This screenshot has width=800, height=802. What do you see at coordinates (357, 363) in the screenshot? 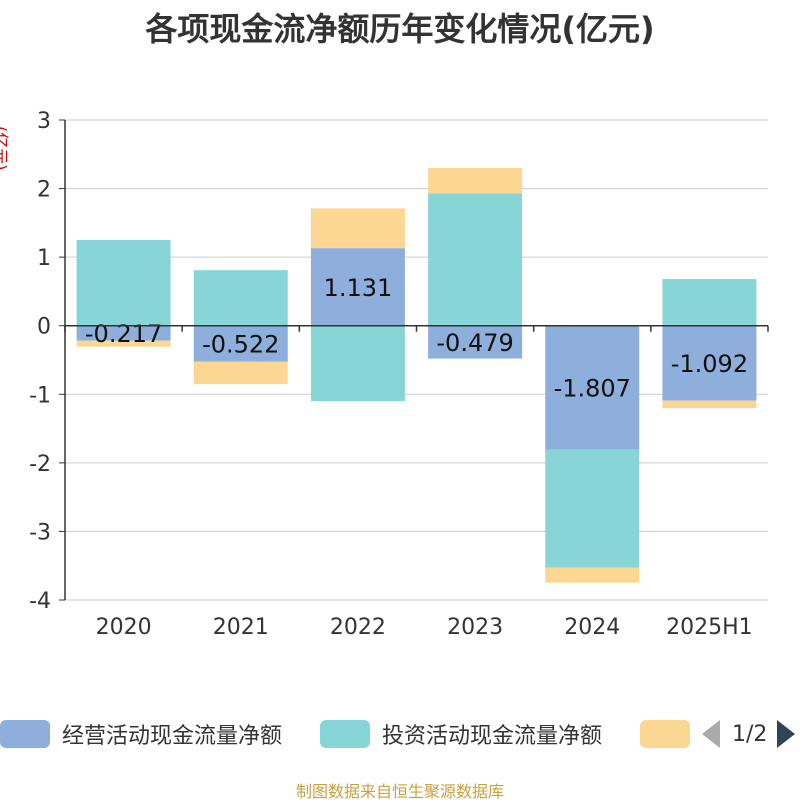
I see `bar-investing-2022` at bounding box center [357, 363].